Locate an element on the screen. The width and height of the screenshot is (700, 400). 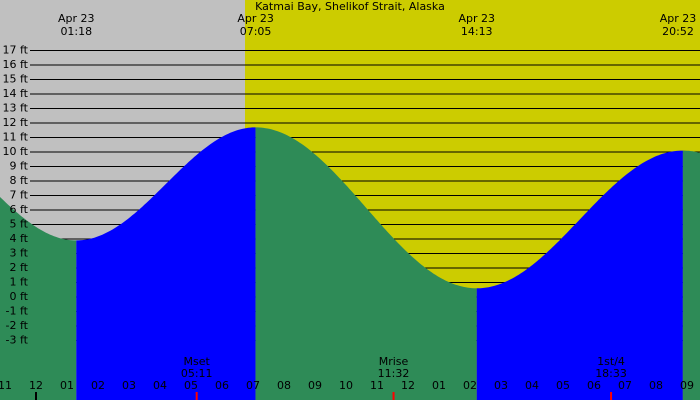
extreme-time: 20:52 is located at coordinates (678, 31).